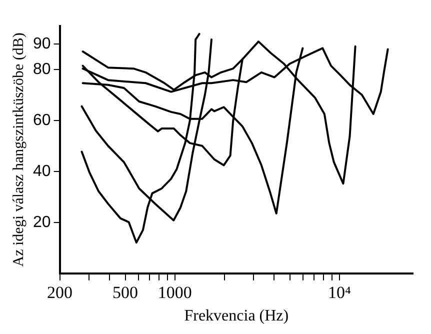 Image resolution: width=431 pixels, height=334 pixels. What do you see at coordinates (42, 43) in the screenshot?
I see `y-tick-label: 90` at bounding box center [42, 43].